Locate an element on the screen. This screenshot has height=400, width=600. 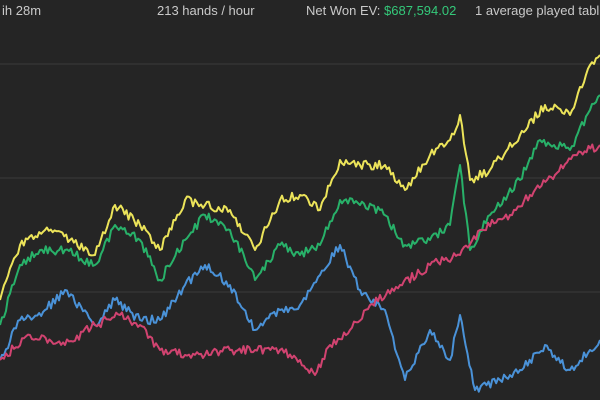
hands-per-hour: 213 hands / hour is located at coordinates (206, 10).